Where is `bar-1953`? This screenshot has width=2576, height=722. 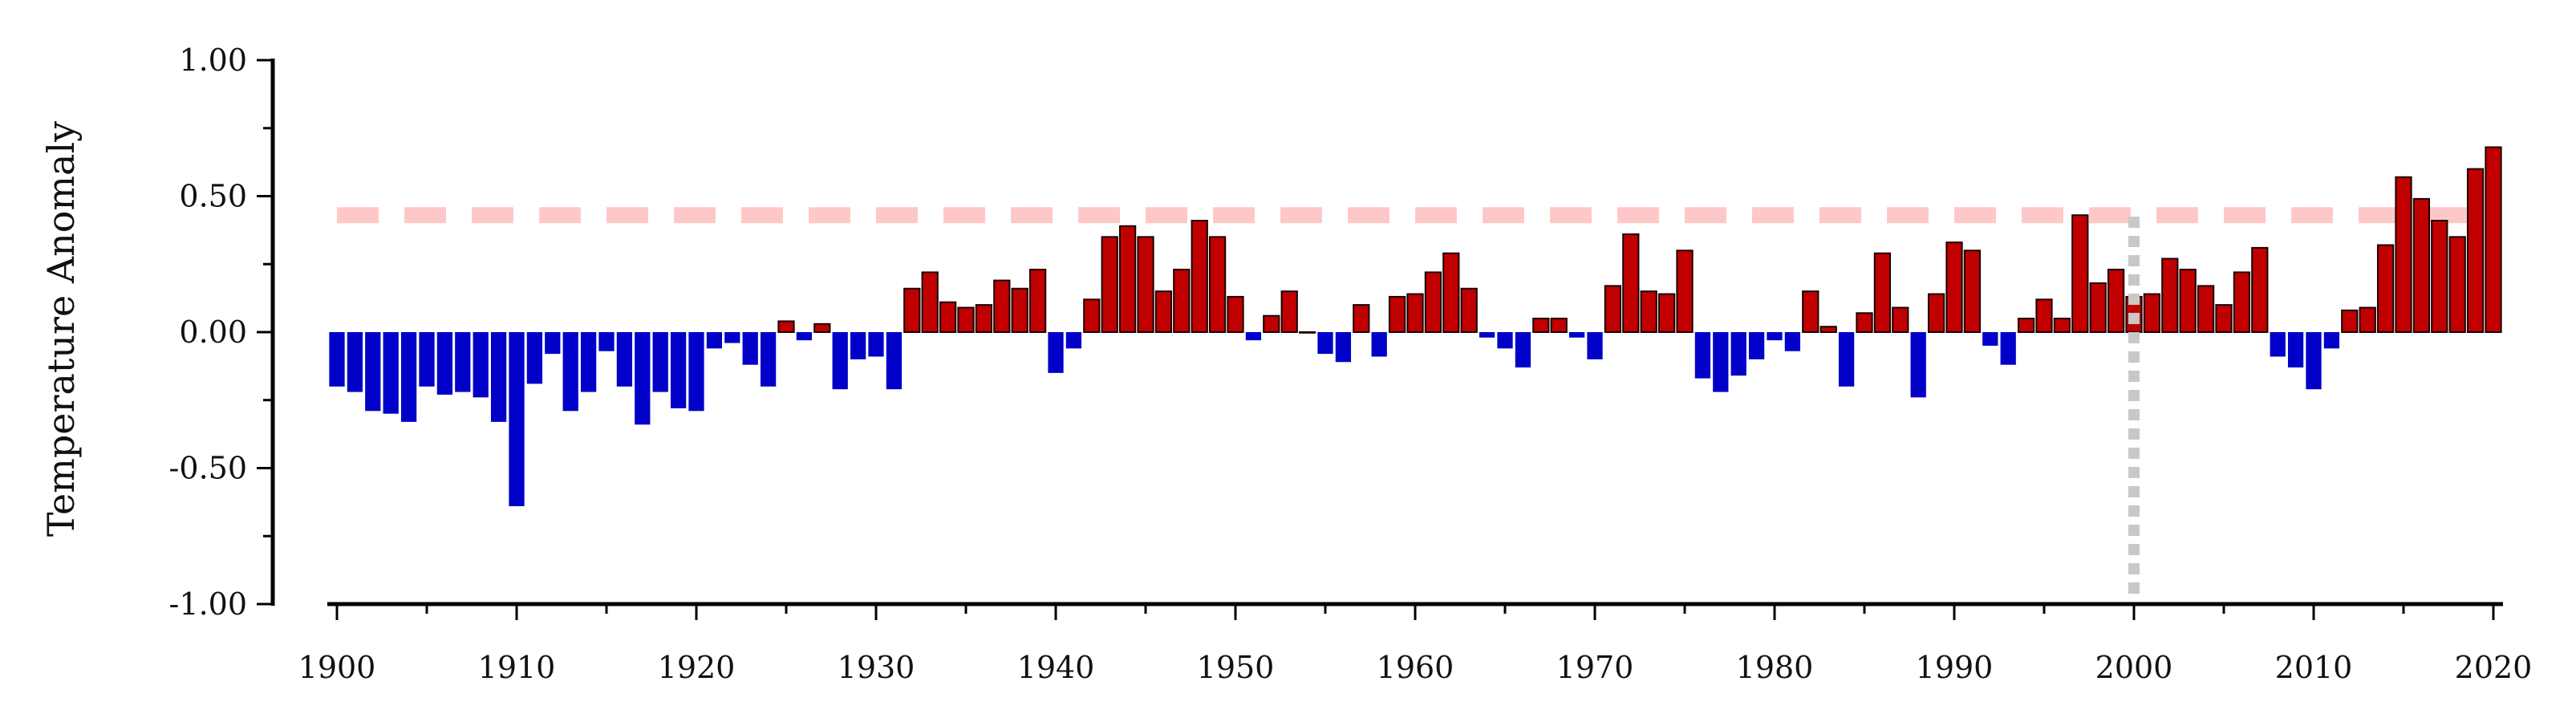 bar-1953 is located at coordinates (1289, 311).